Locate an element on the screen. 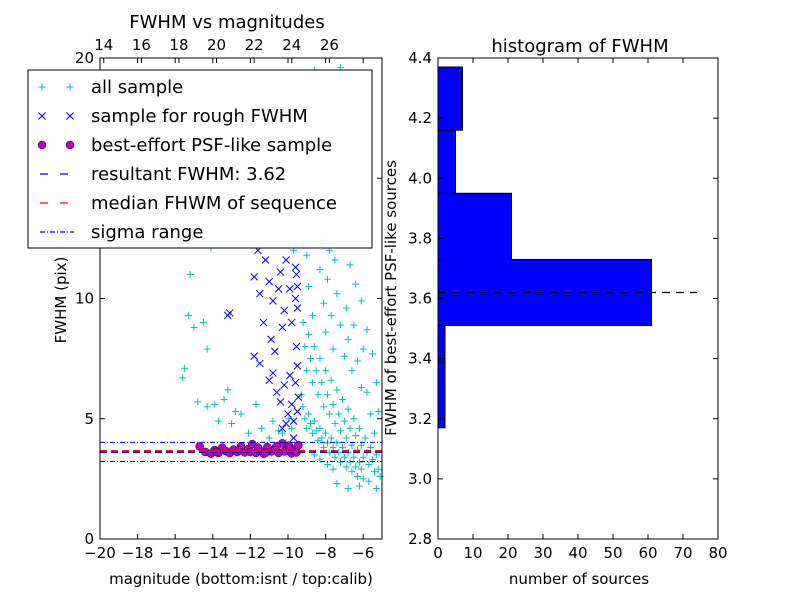 This screenshot has width=800, height=600. y-tick-label: 3.4 is located at coordinates (420, 359).